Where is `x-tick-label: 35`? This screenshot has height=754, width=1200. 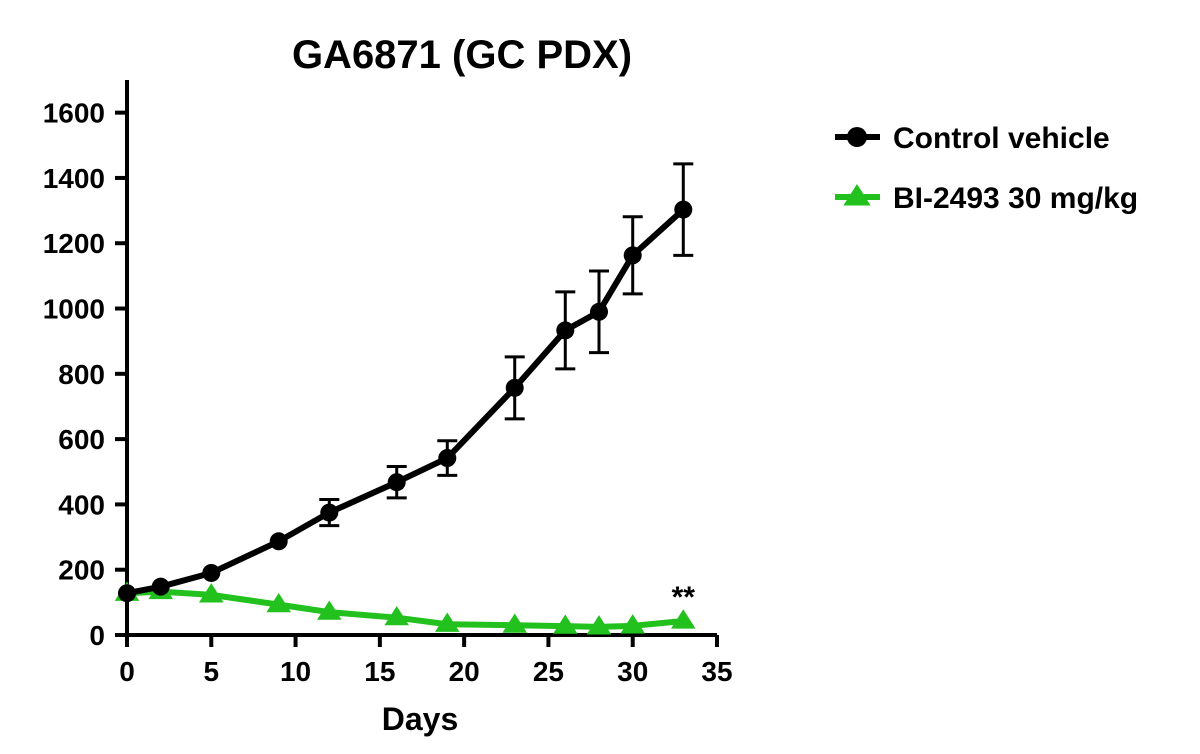 x-tick-label: 35 is located at coordinates (716, 671).